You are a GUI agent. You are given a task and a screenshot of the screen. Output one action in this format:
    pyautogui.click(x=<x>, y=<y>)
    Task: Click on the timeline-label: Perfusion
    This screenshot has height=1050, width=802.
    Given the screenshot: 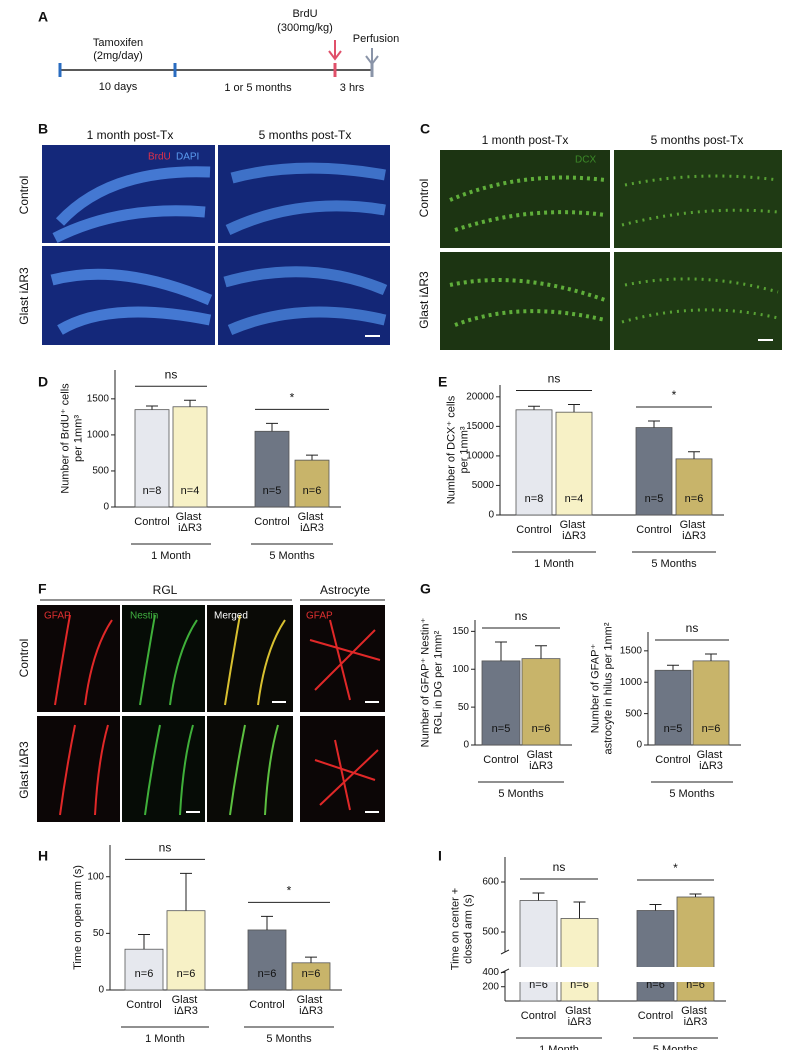 What is the action you would take?
    pyautogui.click(x=376, y=39)
    